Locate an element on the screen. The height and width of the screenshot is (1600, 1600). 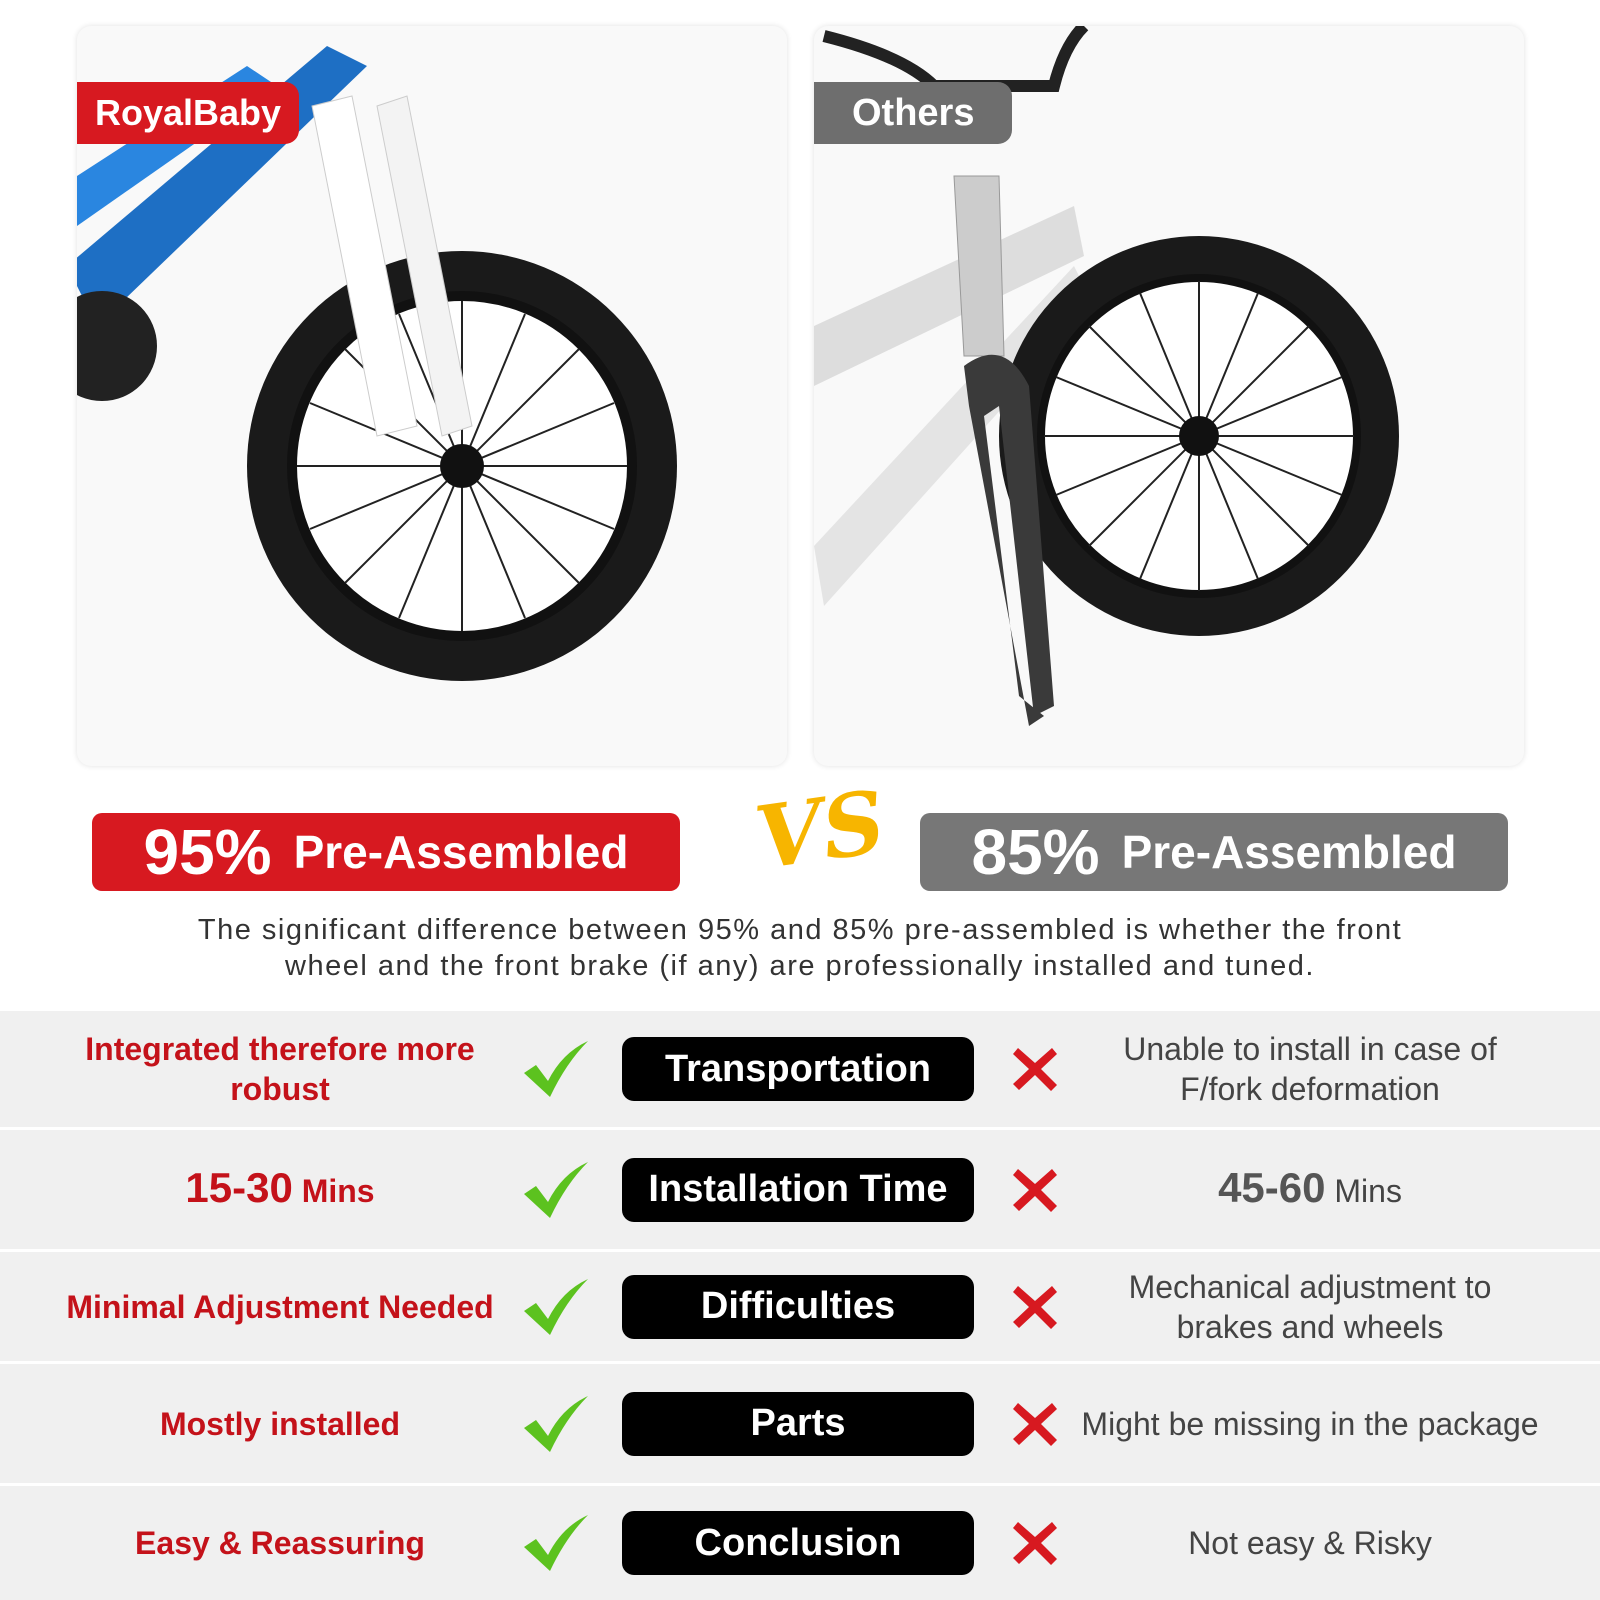
category-label: Parts is located at coordinates (798, 1423).